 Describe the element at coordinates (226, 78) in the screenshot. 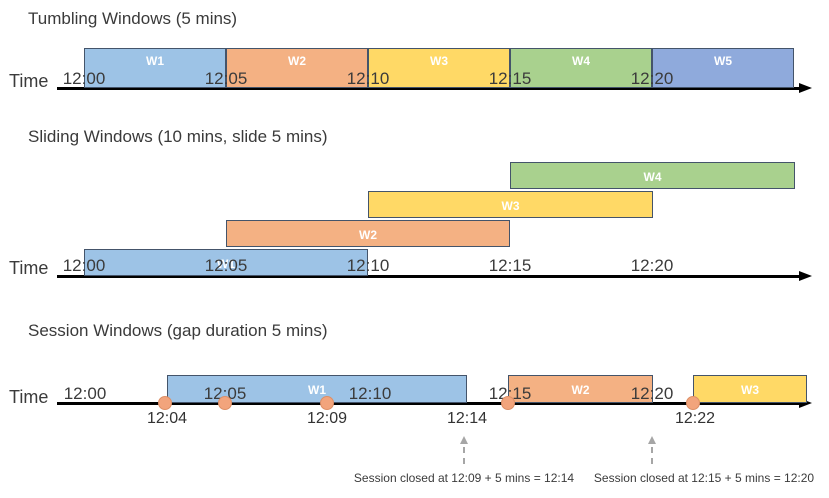

I see `tumbling-axis-tick-1205: 12:05` at that location.